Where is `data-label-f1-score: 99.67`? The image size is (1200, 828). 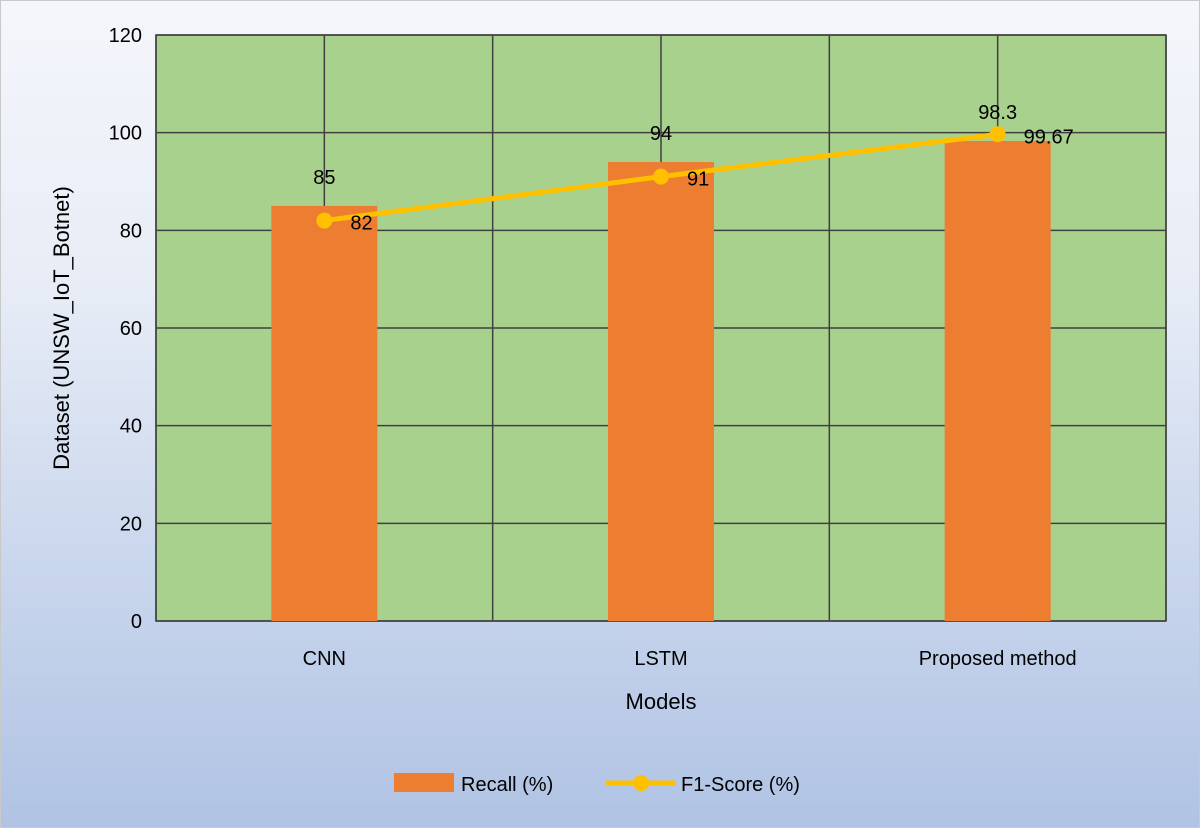 data-label-f1-score: 99.67 is located at coordinates (1049, 137).